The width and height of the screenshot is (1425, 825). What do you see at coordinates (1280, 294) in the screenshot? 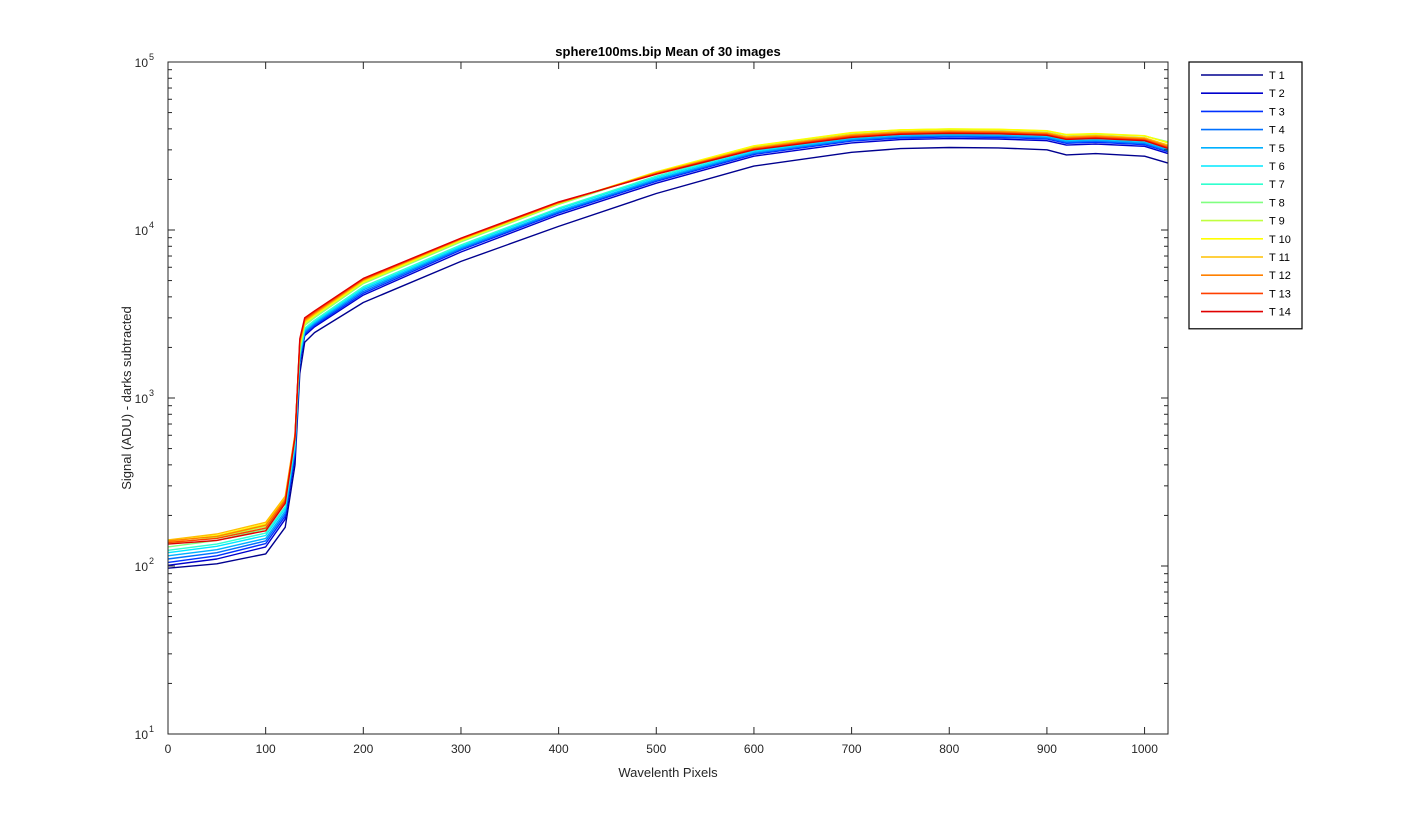
I see `legend-label-13: T 13` at bounding box center [1280, 294].